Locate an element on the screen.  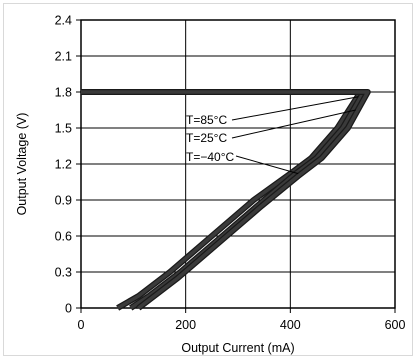
y-tick-label: 2.4 is located at coordinates (63, 21).